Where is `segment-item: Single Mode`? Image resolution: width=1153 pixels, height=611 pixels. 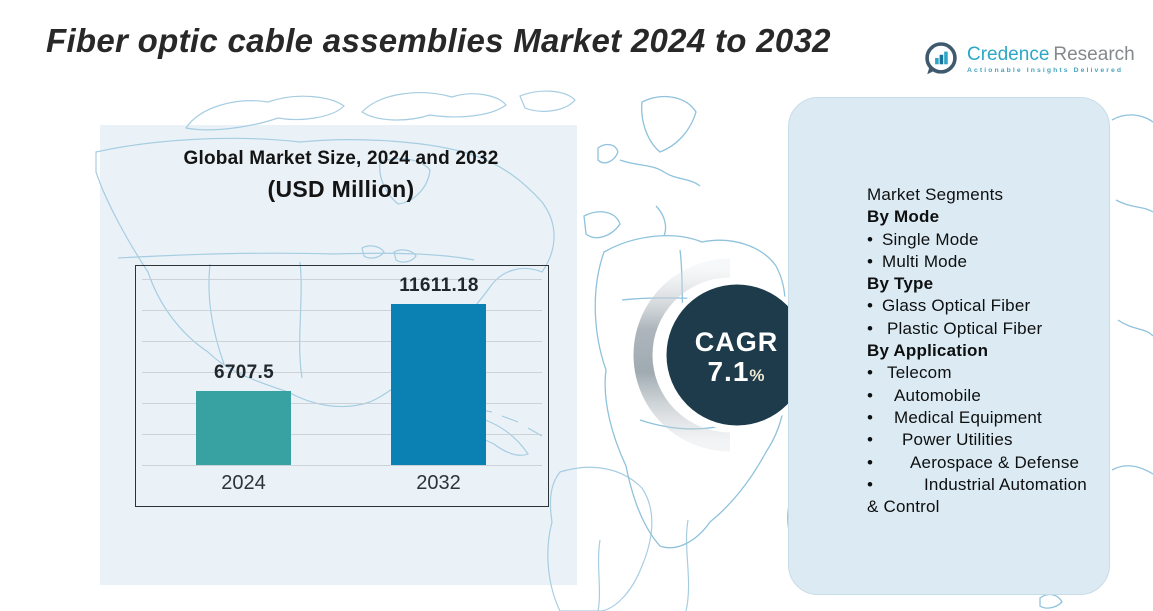 segment-item: Single Mode is located at coordinates (985, 240).